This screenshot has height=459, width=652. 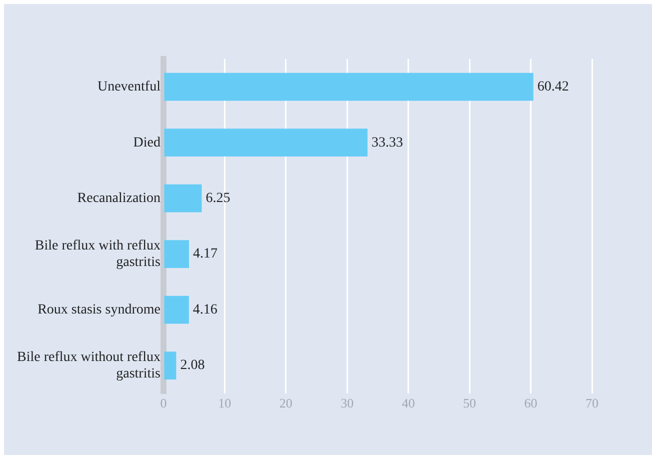 What do you see at coordinates (88, 366) in the screenshot?
I see `y-tick-label: Bile reflux without reflux gastritis` at bounding box center [88, 366].